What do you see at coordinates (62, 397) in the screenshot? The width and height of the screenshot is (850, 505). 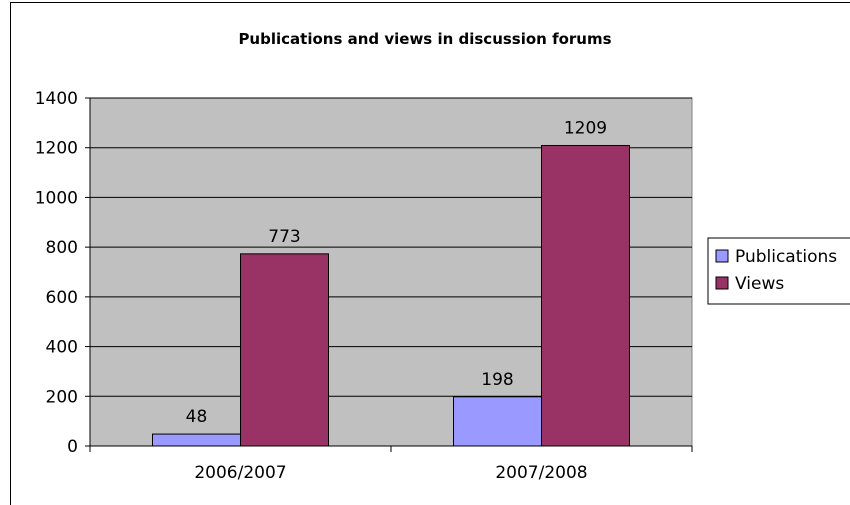 I see `y-tick-label: 200` at bounding box center [62, 397].